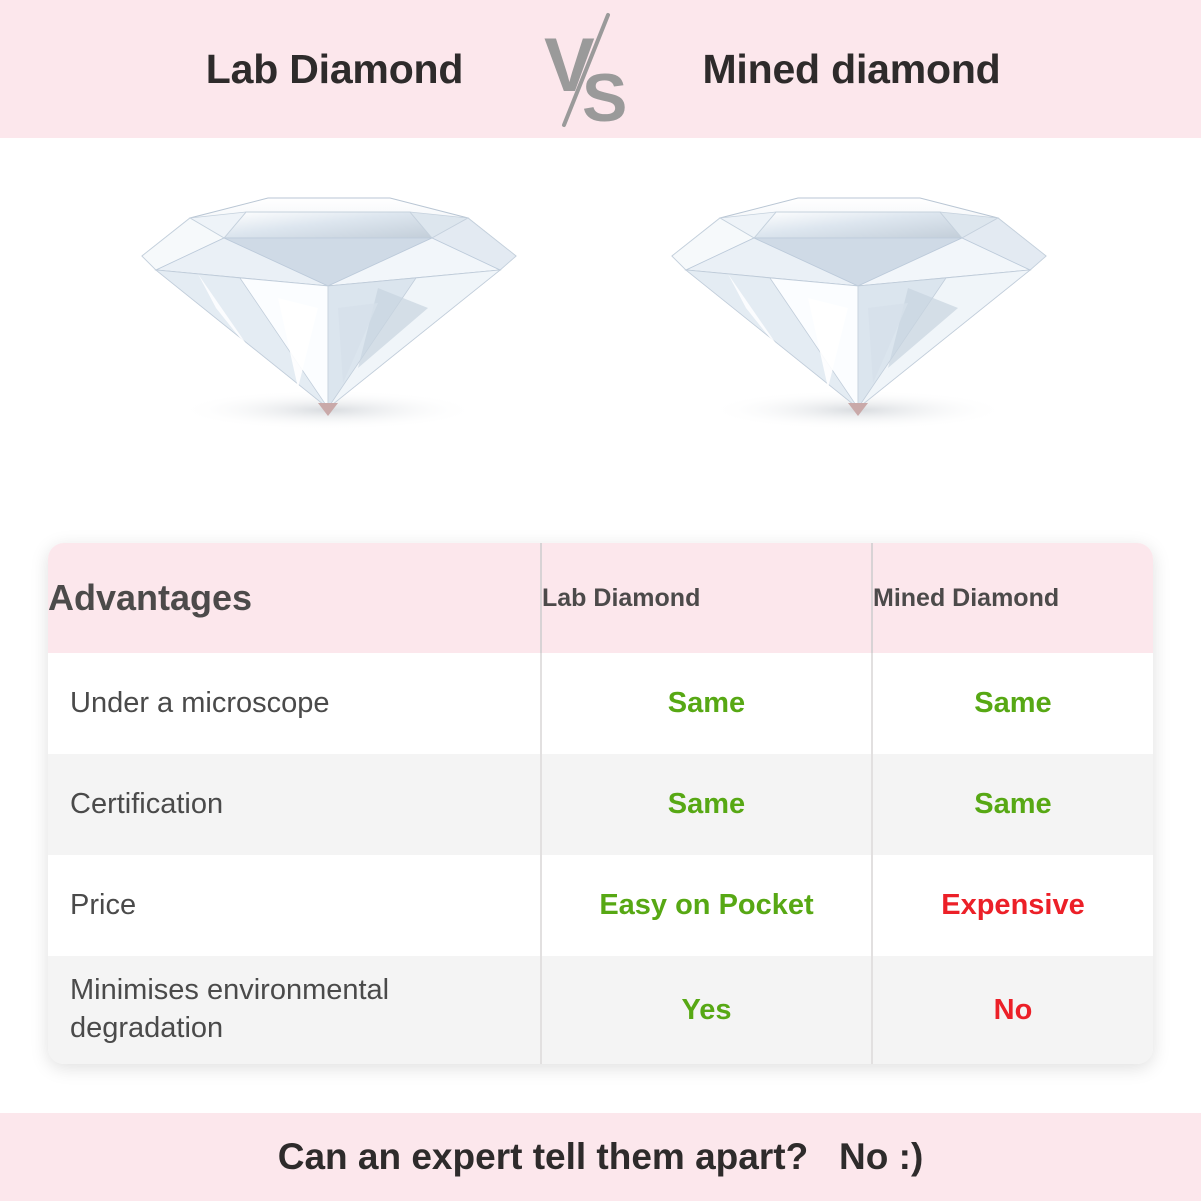 Image resolution: width=1201 pixels, height=1201 pixels. I want to click on table-row: Price Easy on Pocket Expensive, so click(600, 905).